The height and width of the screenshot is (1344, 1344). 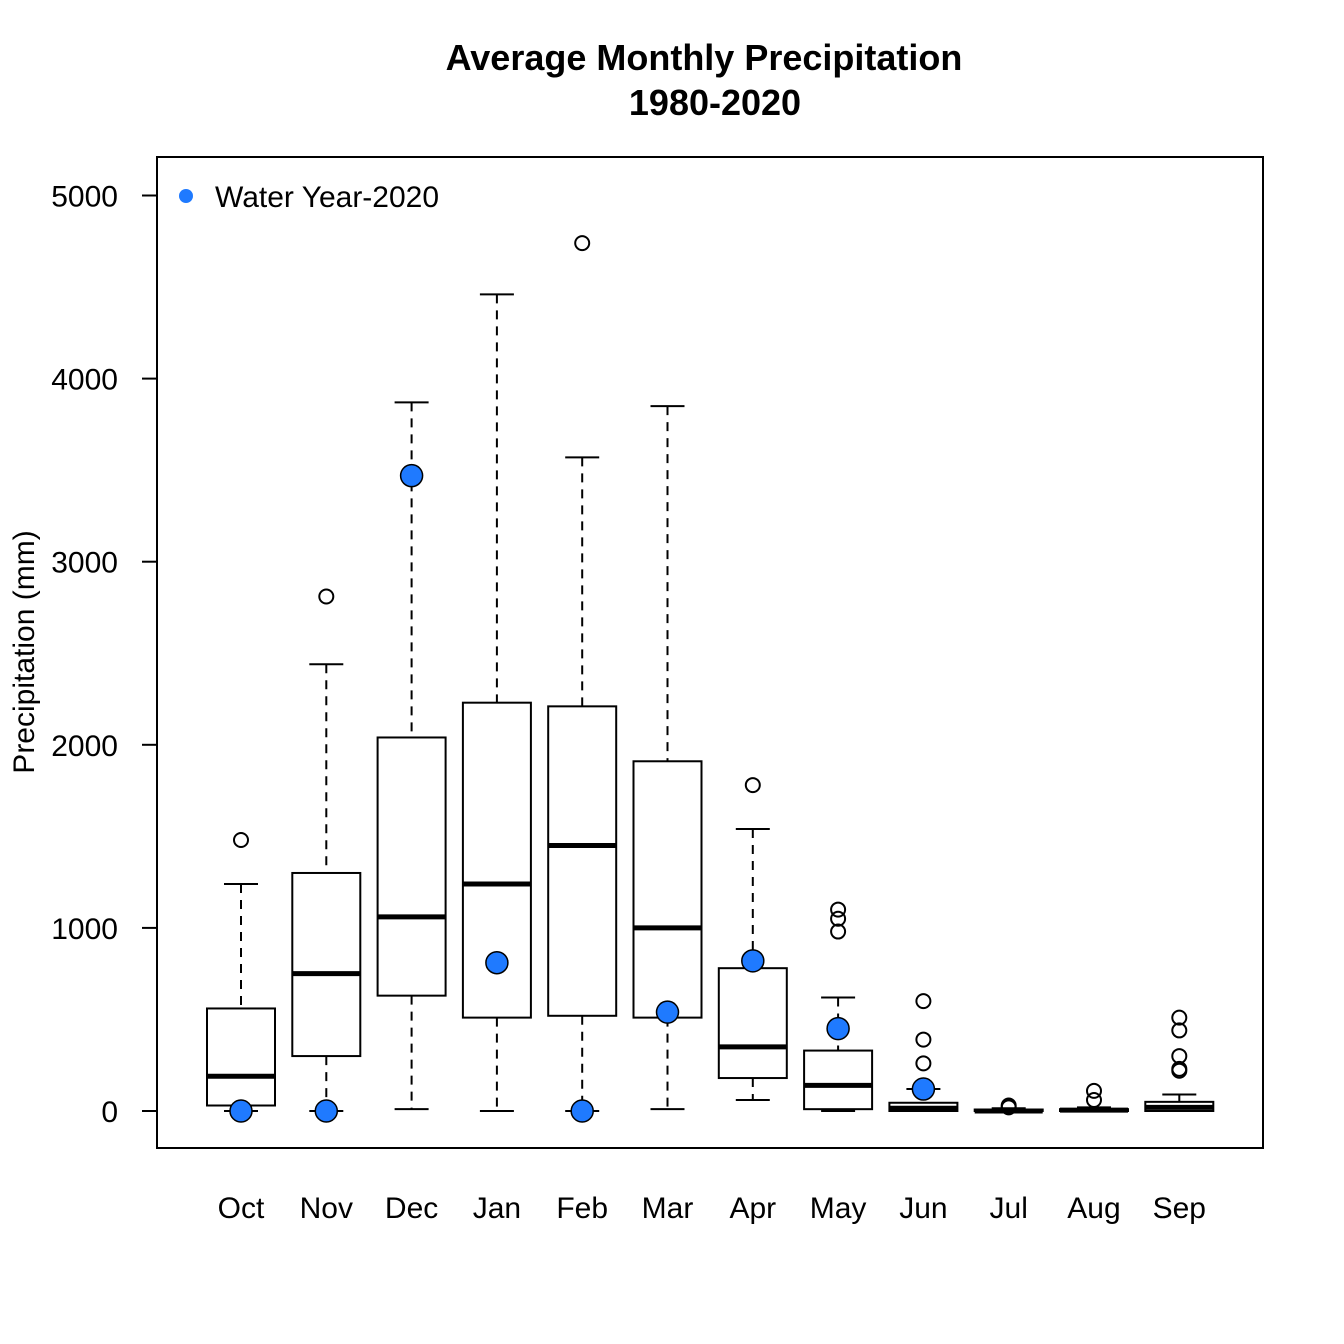 I want to click on y-tick-label: 2000, so click(x=84, y=746).